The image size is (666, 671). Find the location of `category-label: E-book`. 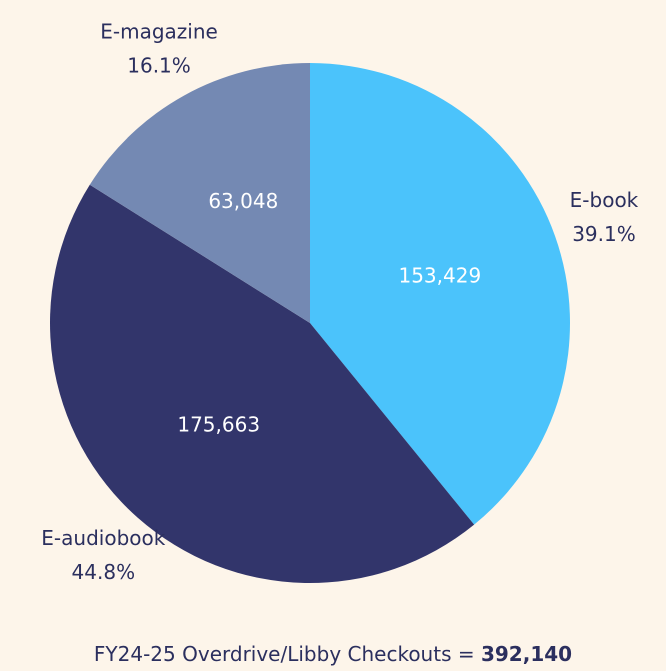

category-label: E-book is located at coordinates (604, 200).